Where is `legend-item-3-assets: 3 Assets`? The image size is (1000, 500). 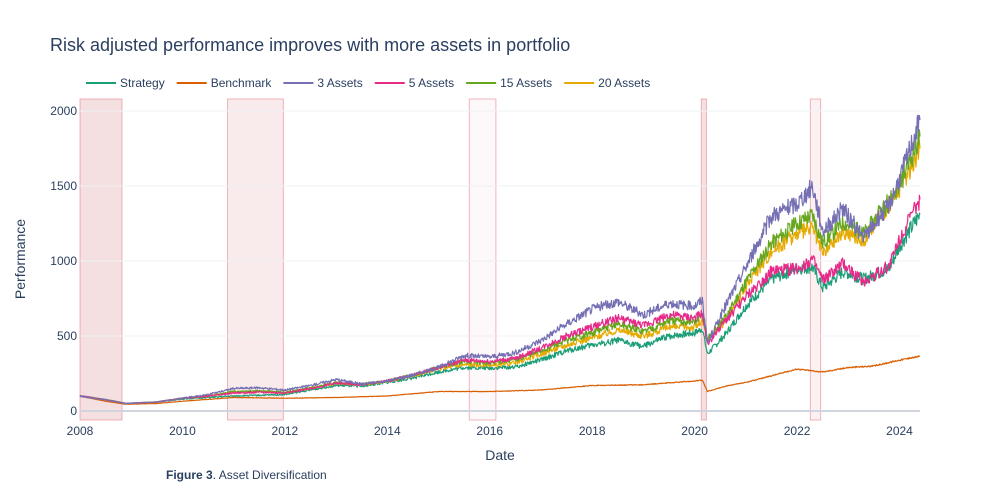 legend-item-3-assets: 3 Assets is located at coordinates (323, 83).